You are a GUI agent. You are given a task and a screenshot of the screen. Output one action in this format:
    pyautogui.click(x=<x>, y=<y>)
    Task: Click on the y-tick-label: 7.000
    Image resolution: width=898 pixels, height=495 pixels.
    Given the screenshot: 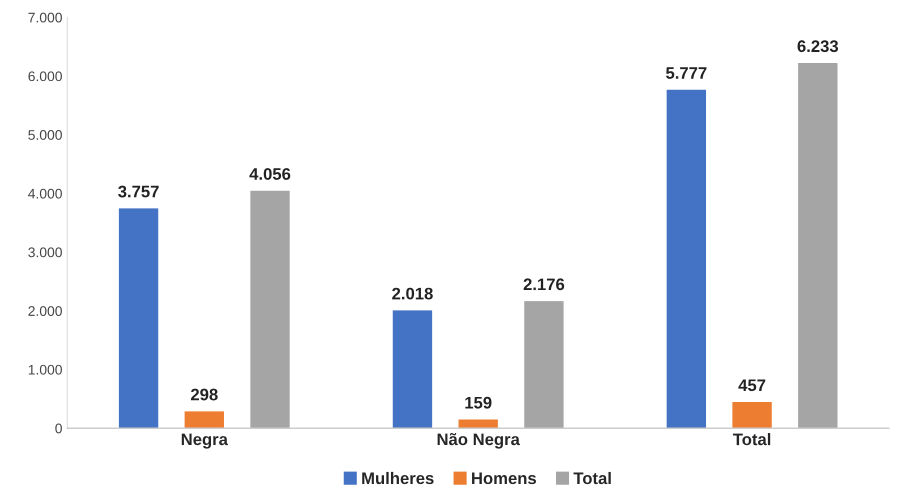 What is the action you would take?
    pyautogui.click(x=45, y=17)
    